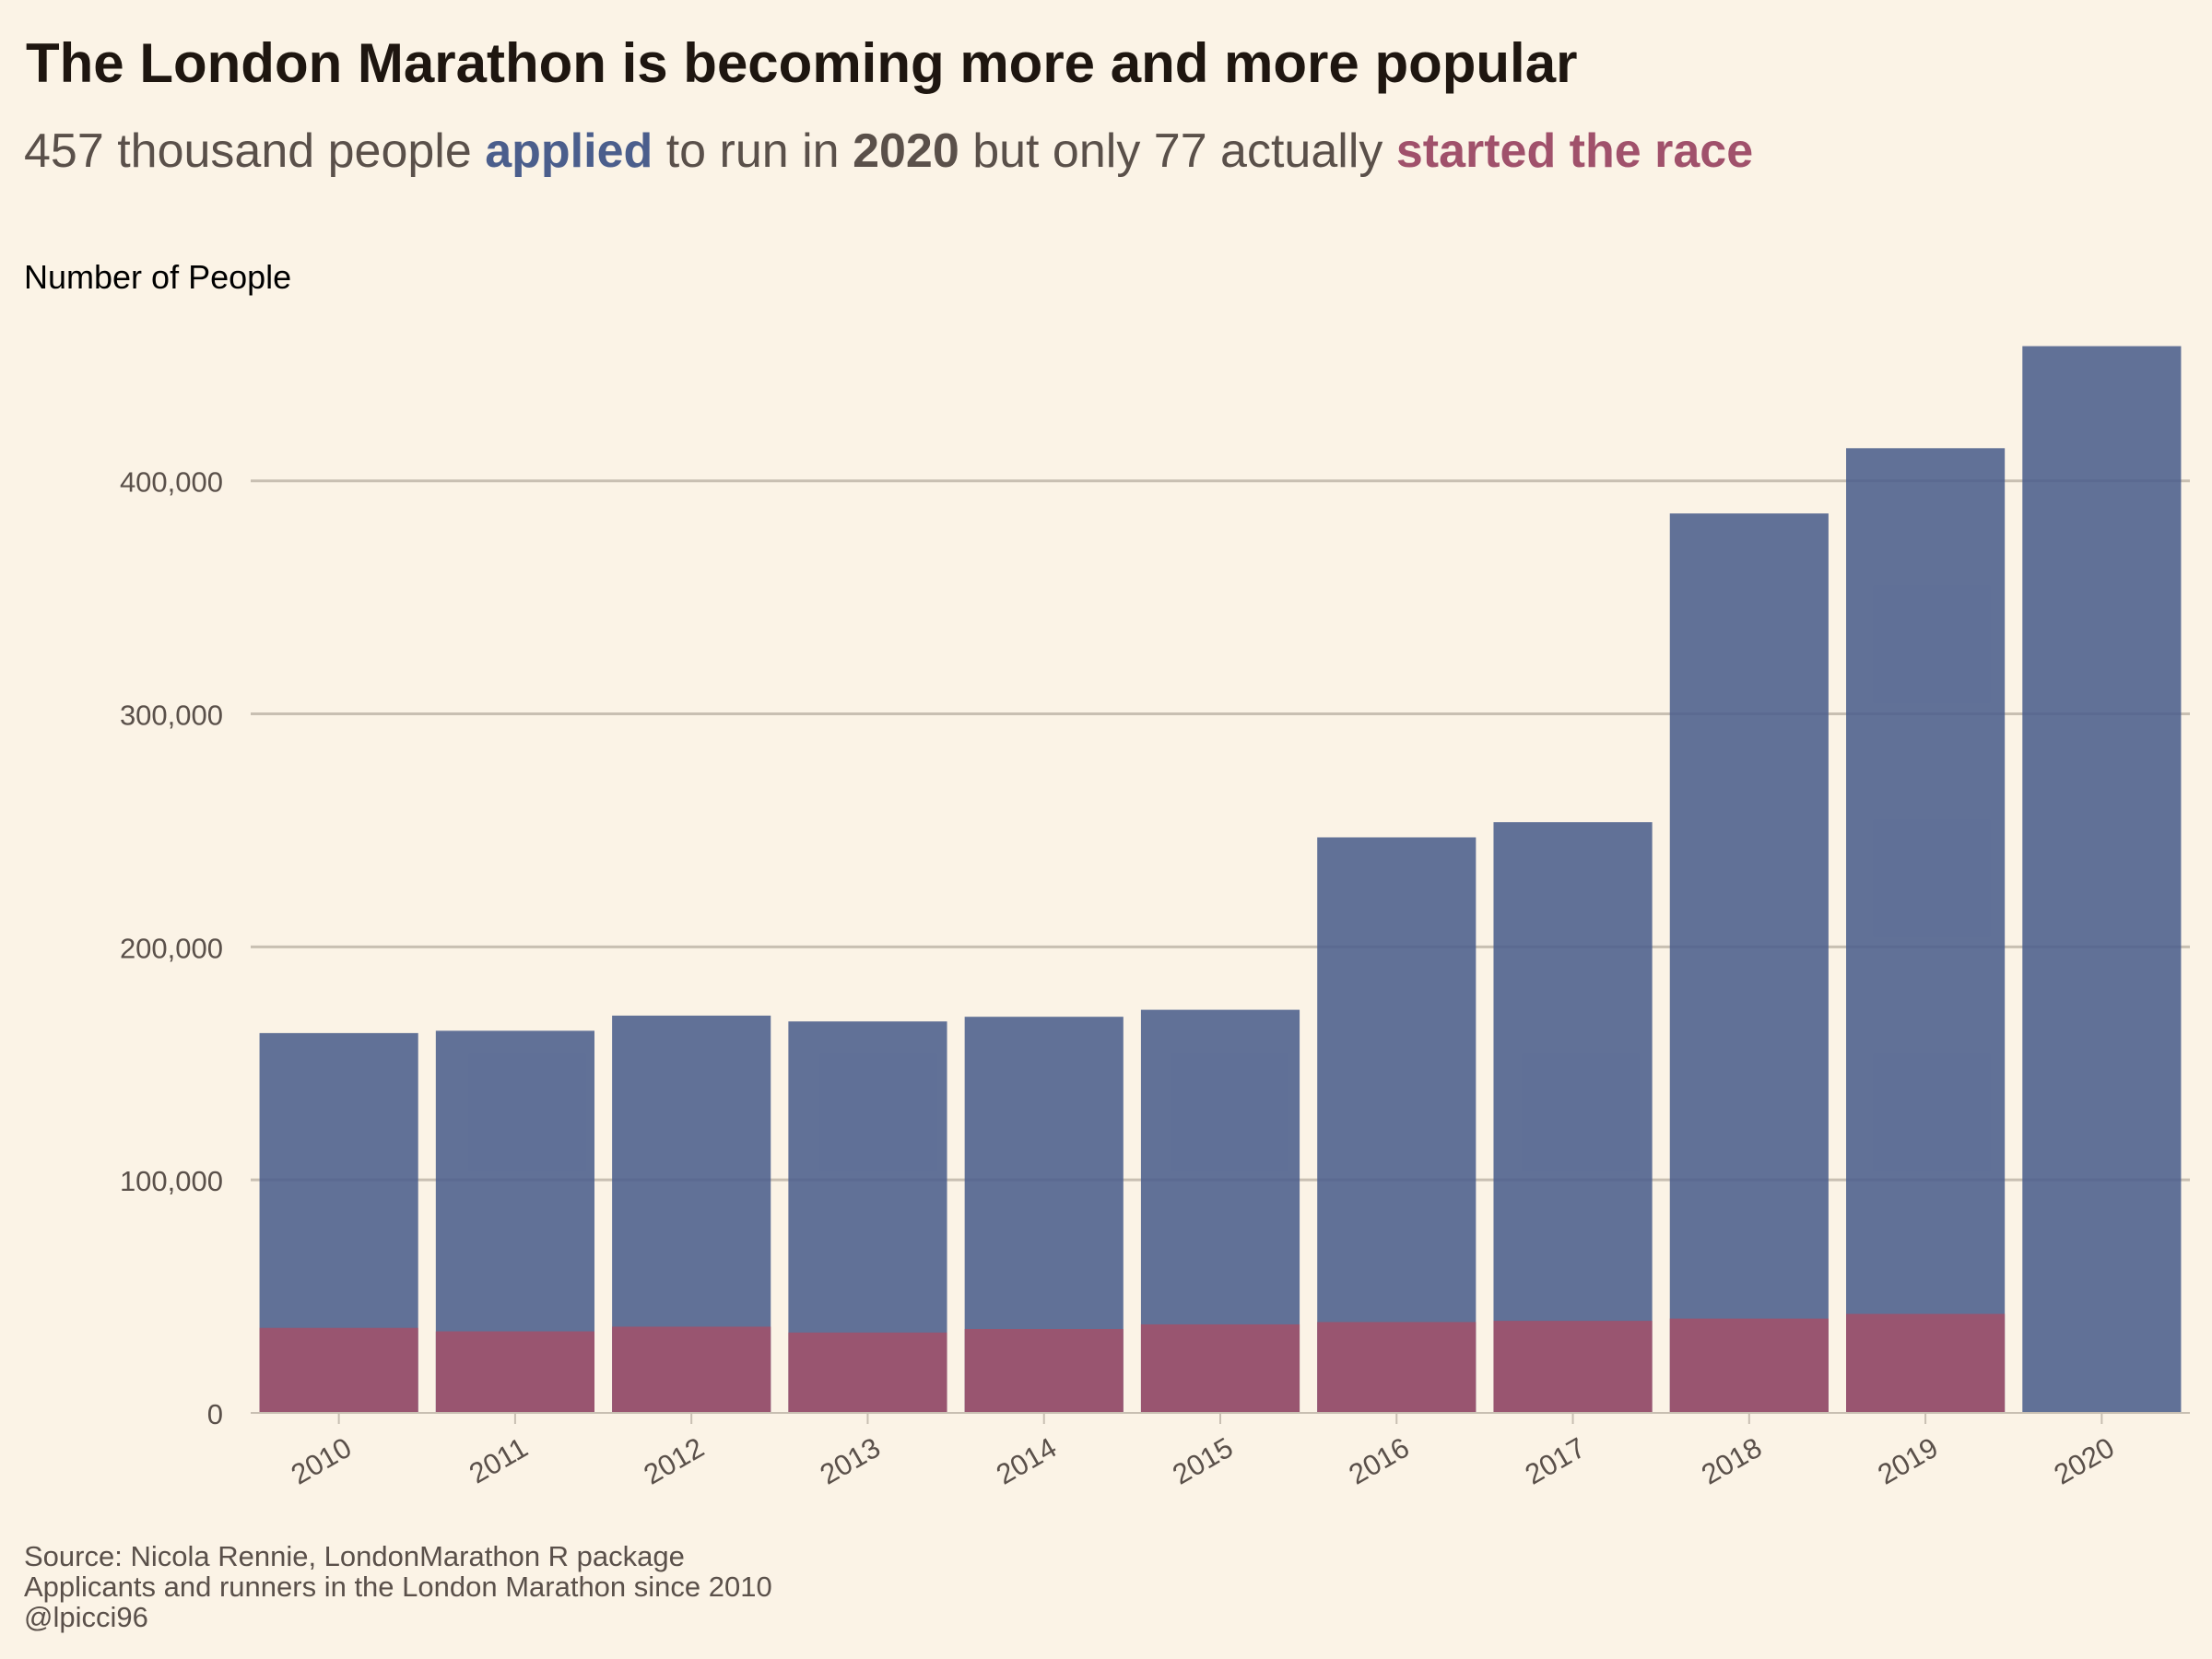  Describe the element at coordinates (86, 1617) in the screenshot. I see `caption-author: @lpicci96` at that location.